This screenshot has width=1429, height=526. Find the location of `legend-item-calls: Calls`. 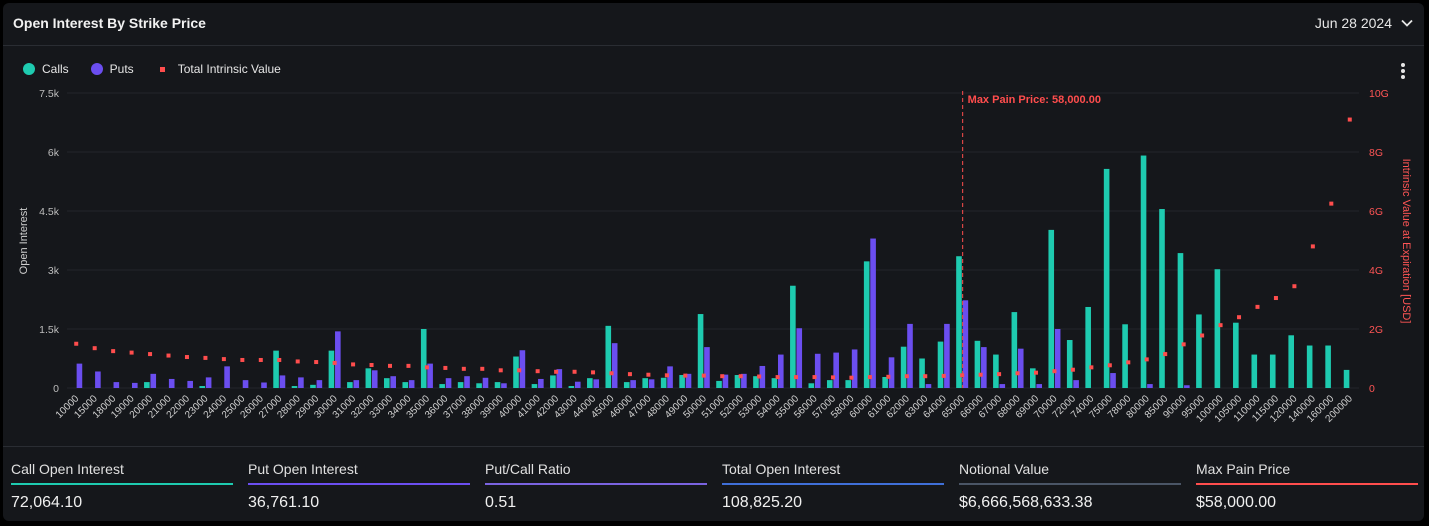

legend-item-calls: Calls is located at coordinates (46, 69).